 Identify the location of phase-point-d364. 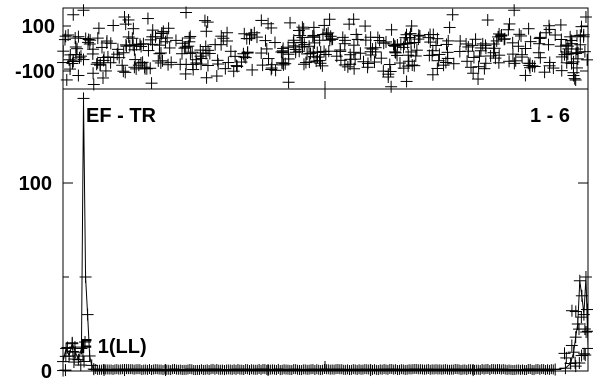
(185, 47).